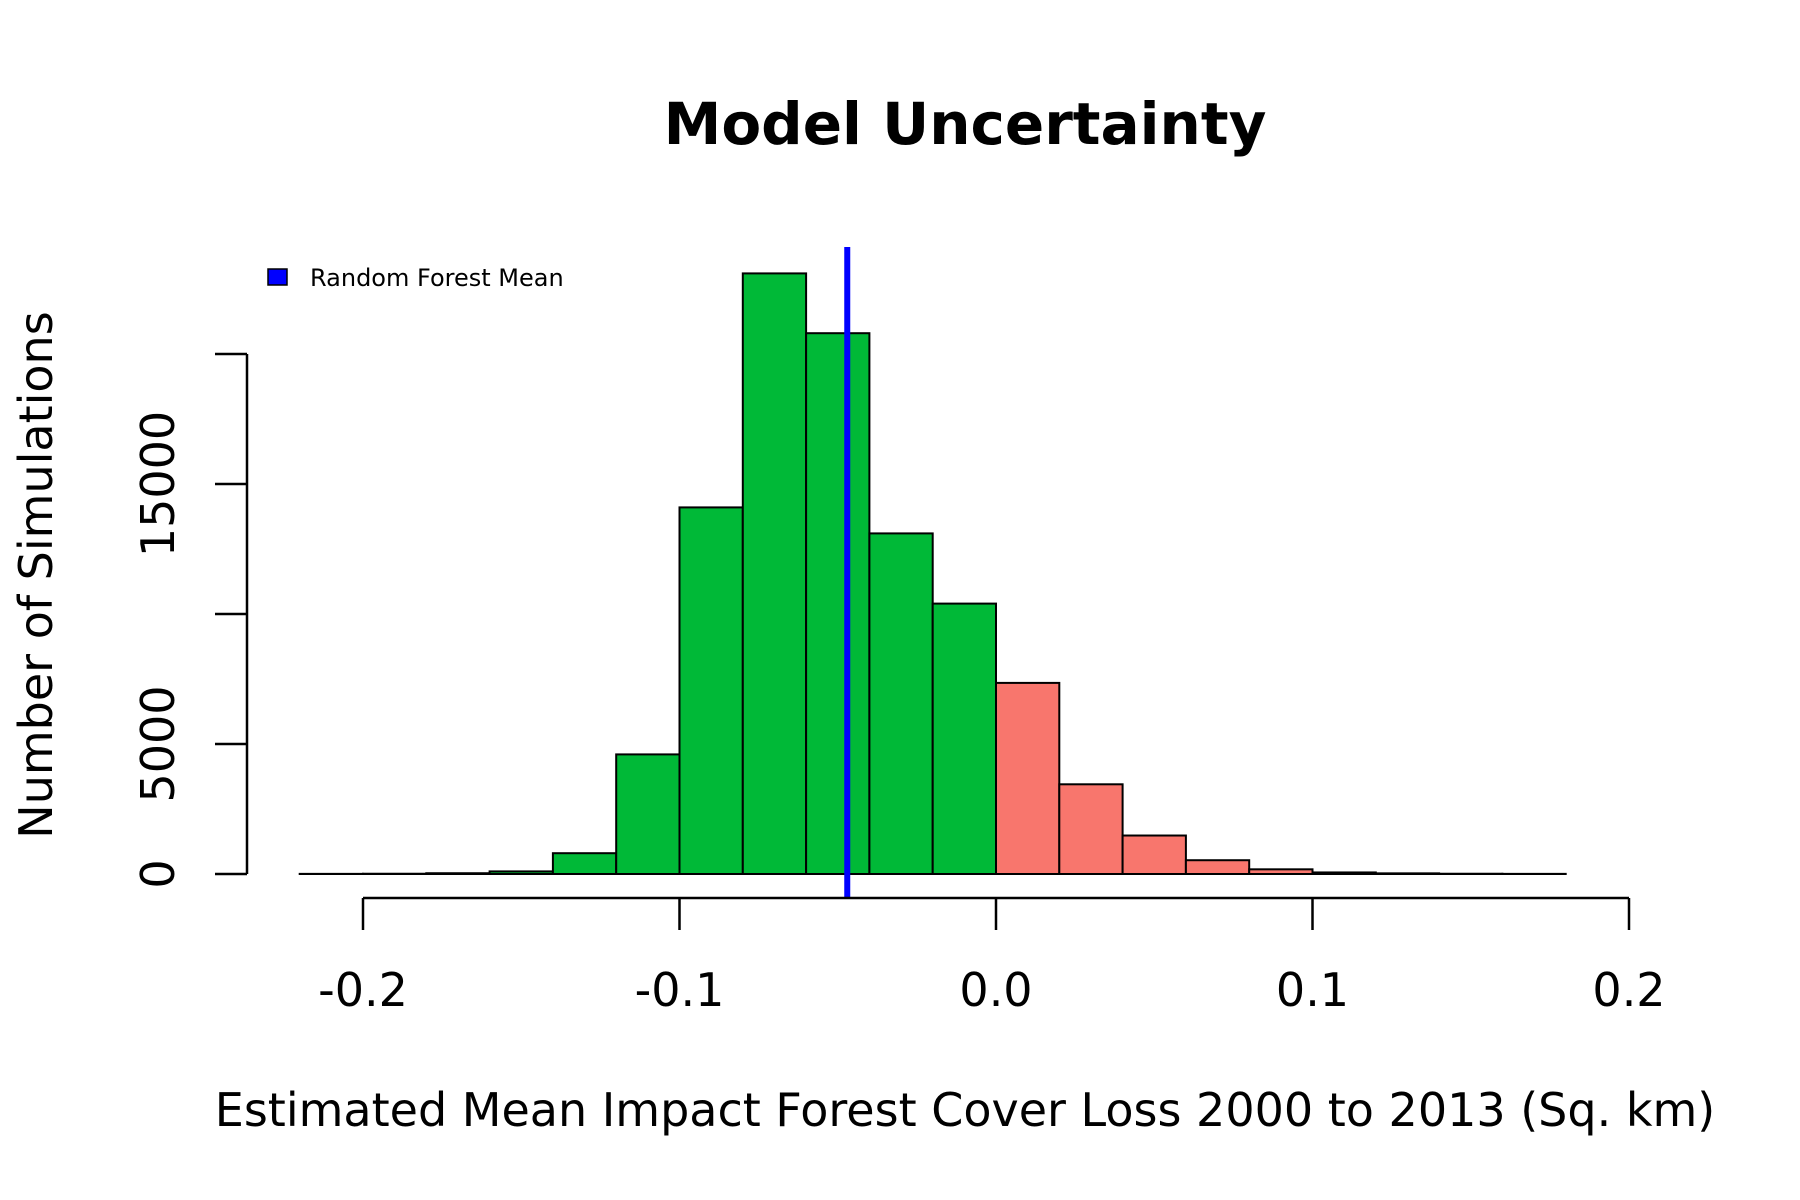  I want to click on y-tick-label: 15000, so click(158, 484).